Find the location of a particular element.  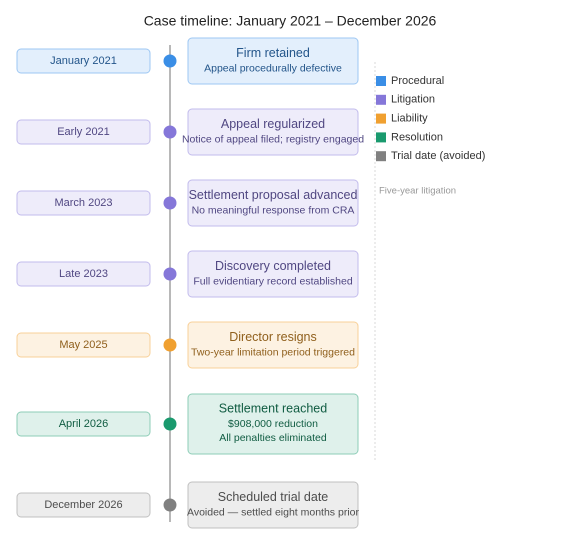

event-detail: Appeal procedurally defective is located at coordinates (273, 68).